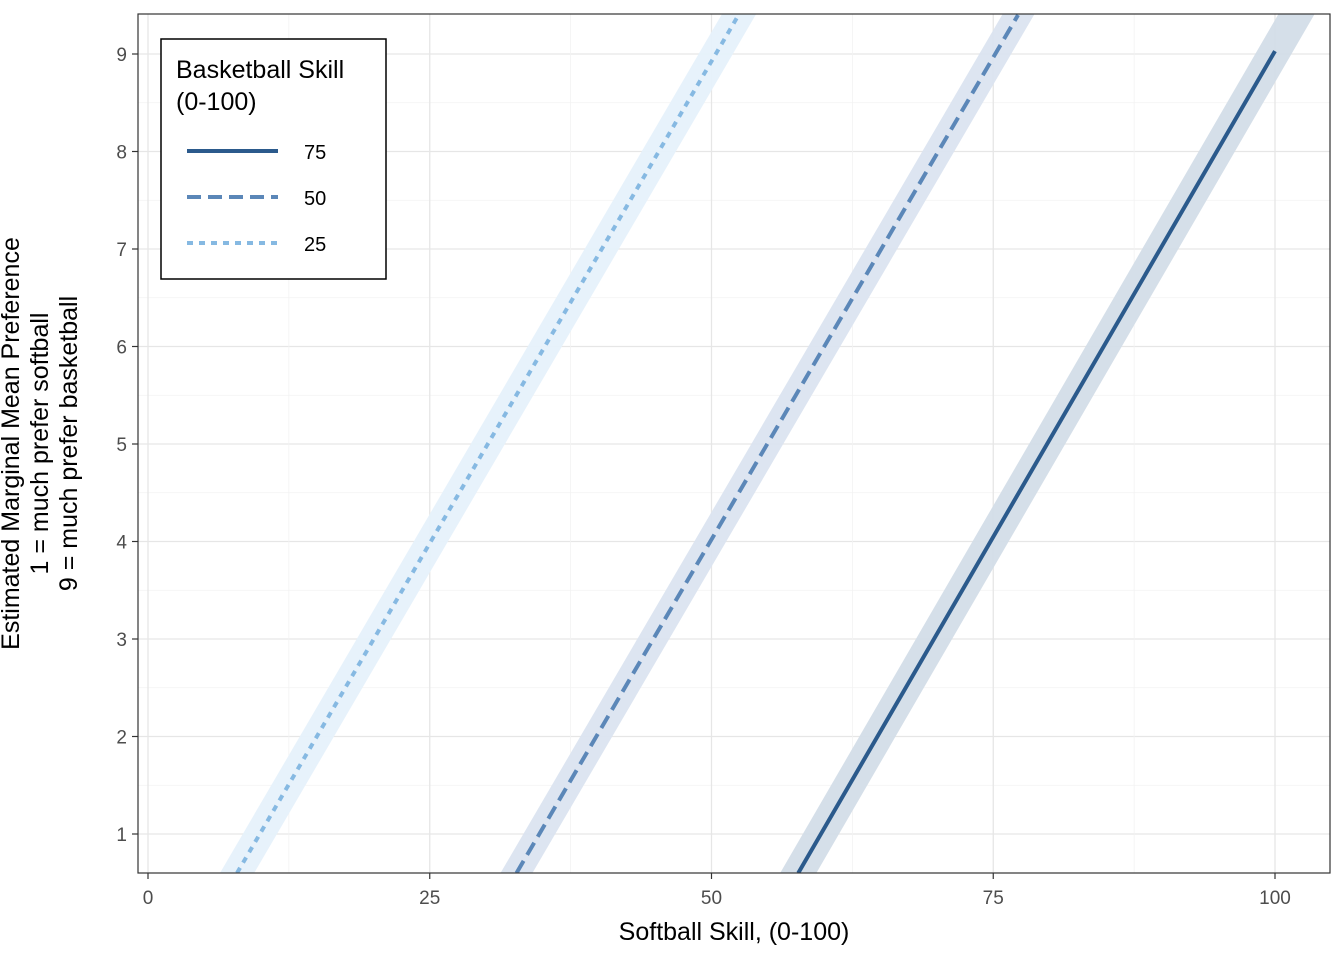  I want to click on legend-label-75: 75, so click(315, 153).